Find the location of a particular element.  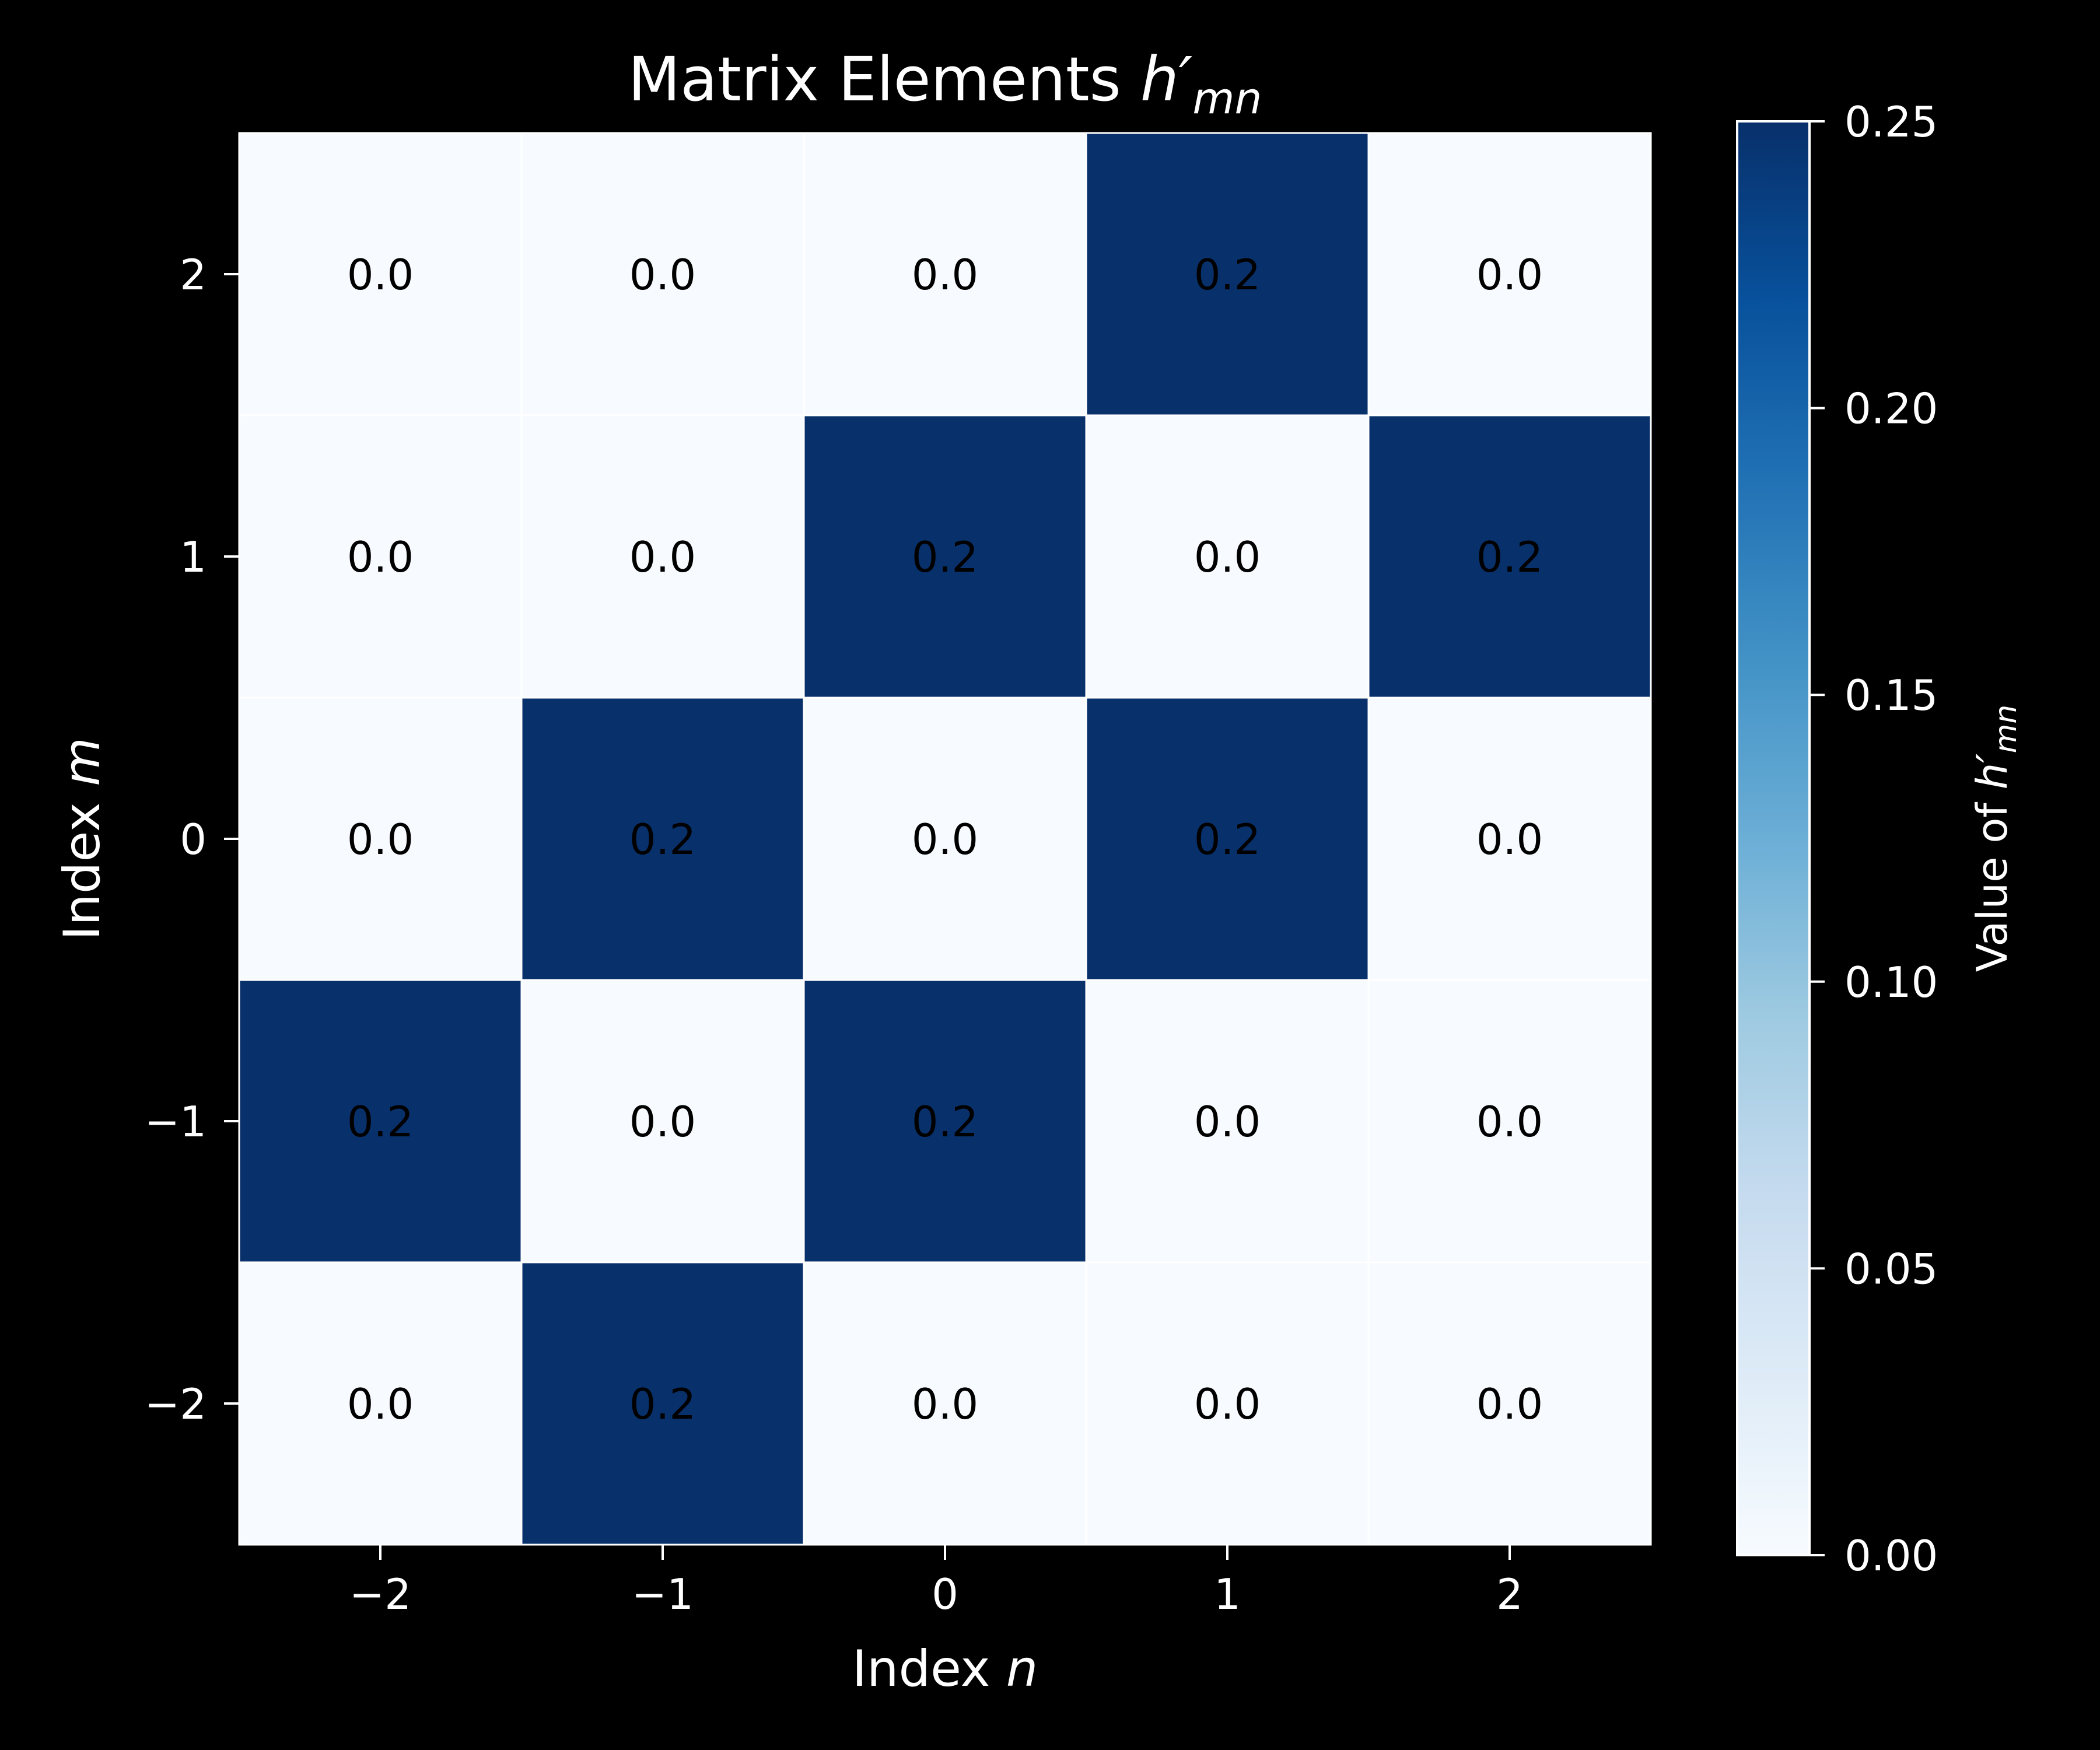

y-tick-label: 0 is located at coordinates (193, 839).